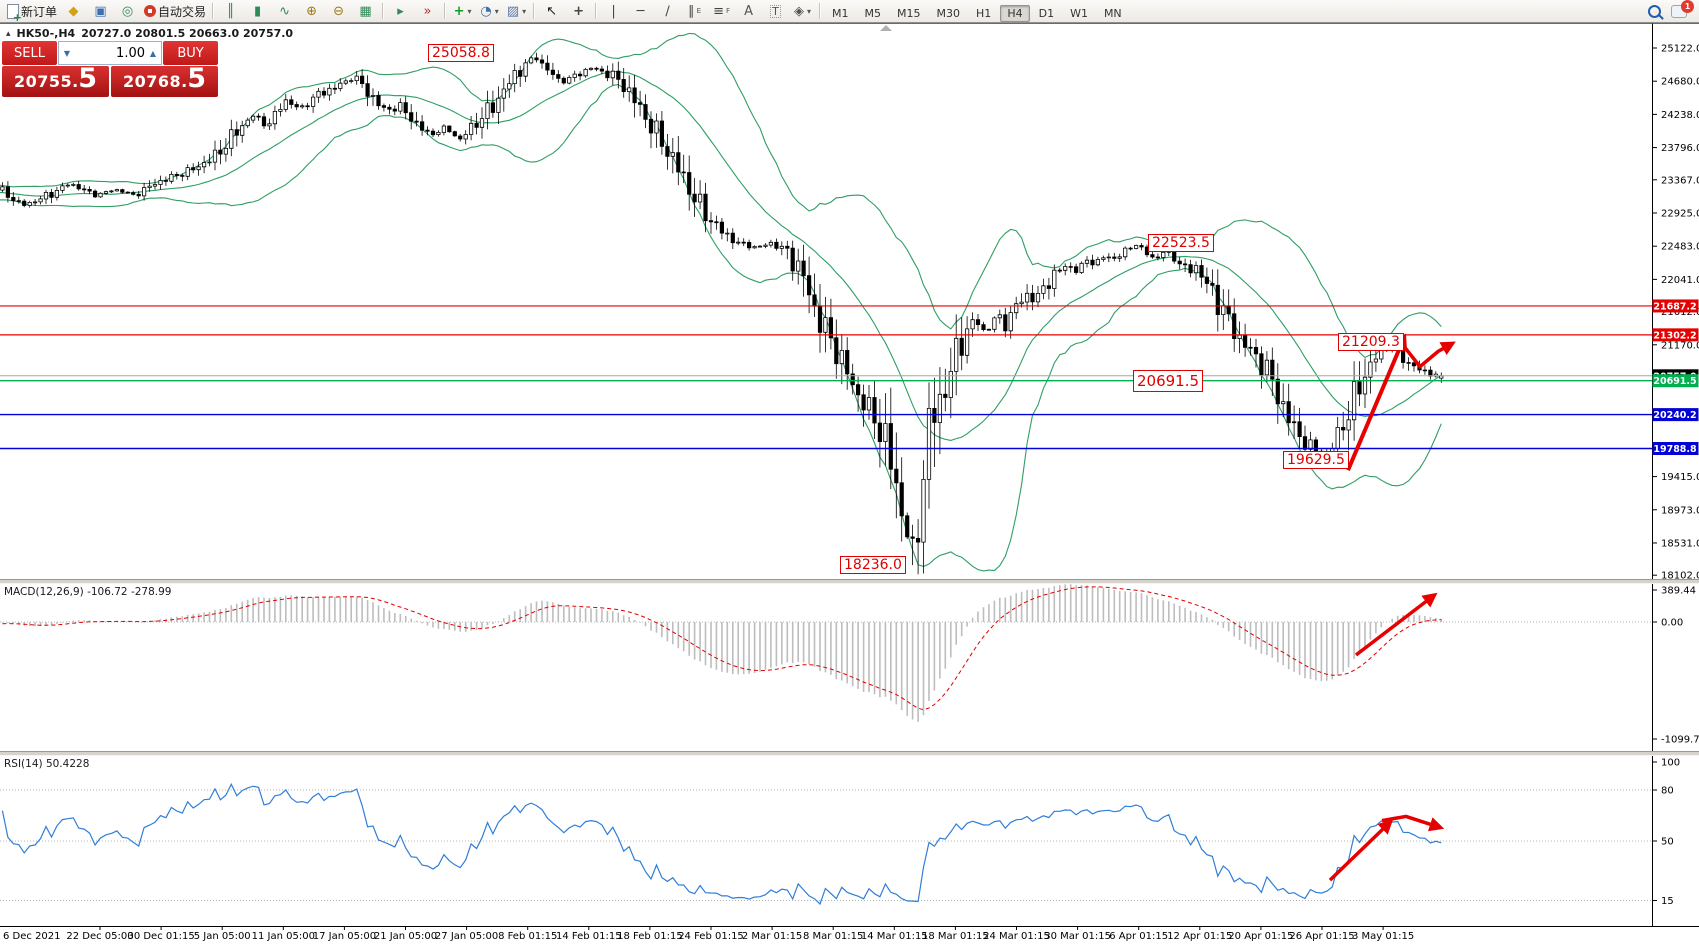  What do you see at coordinates (164, 81) in the screenshot?
I see `buy-price-button: 20768. 5` at bounding box center [164, 81].